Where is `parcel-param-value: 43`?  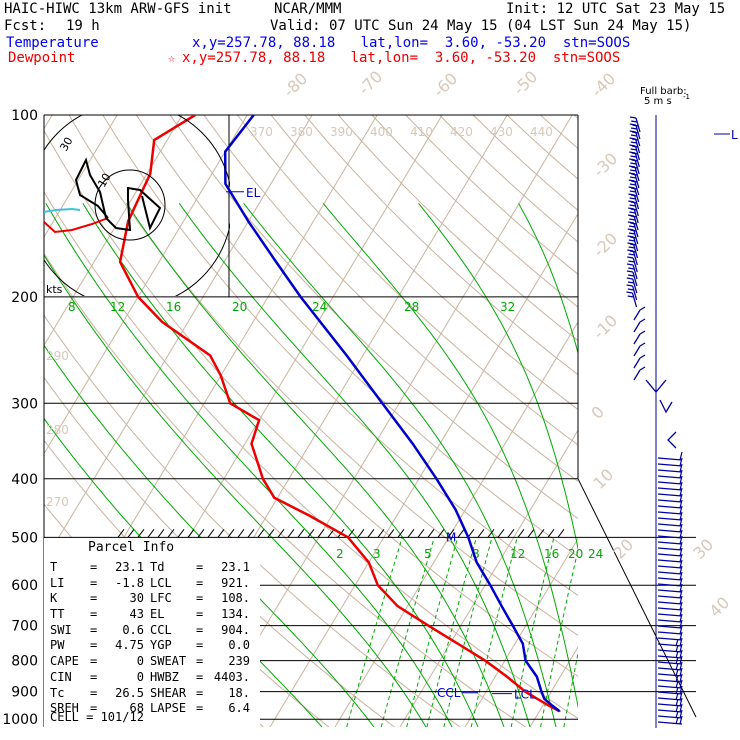
parcel-param-value: 43 is located at coordinates (136, 614).